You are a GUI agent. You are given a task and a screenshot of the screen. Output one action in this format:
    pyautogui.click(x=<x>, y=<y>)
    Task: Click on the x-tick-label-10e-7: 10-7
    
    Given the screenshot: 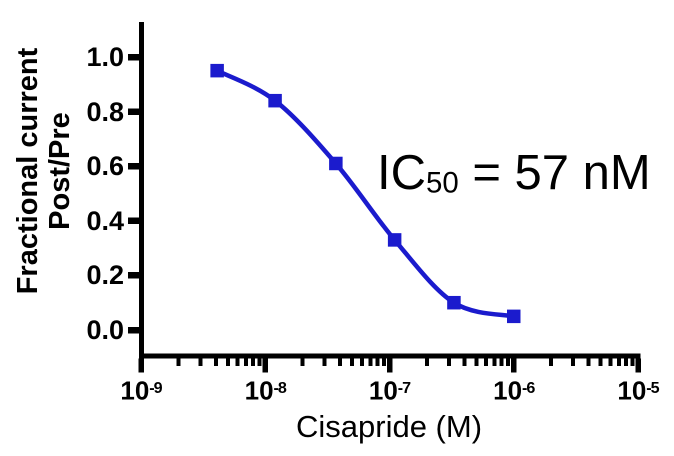 What is the action you would take?
    pyautogui.click(x=390, y=389)
    